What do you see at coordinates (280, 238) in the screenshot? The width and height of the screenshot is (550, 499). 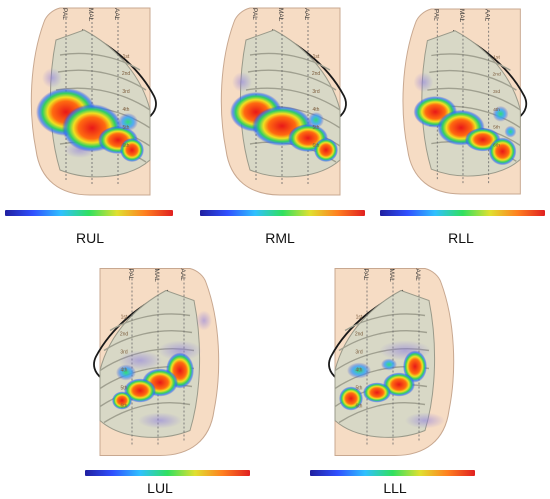 I see `panel-label: RML` at bounding box center [280, 238].